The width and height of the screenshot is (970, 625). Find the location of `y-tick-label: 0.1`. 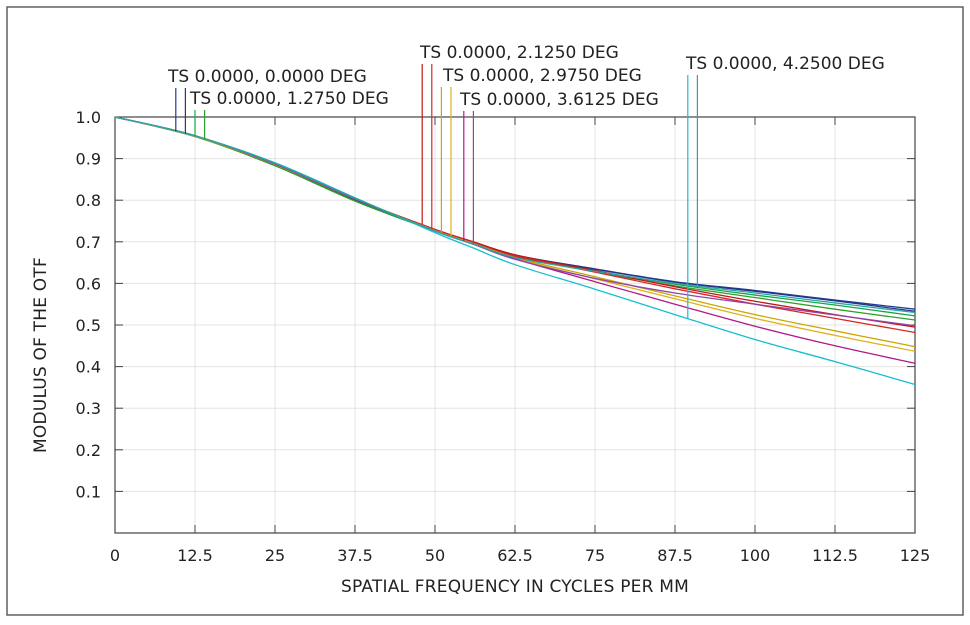

y-tick-label: 0.1 is located at coordinates (88, 491).